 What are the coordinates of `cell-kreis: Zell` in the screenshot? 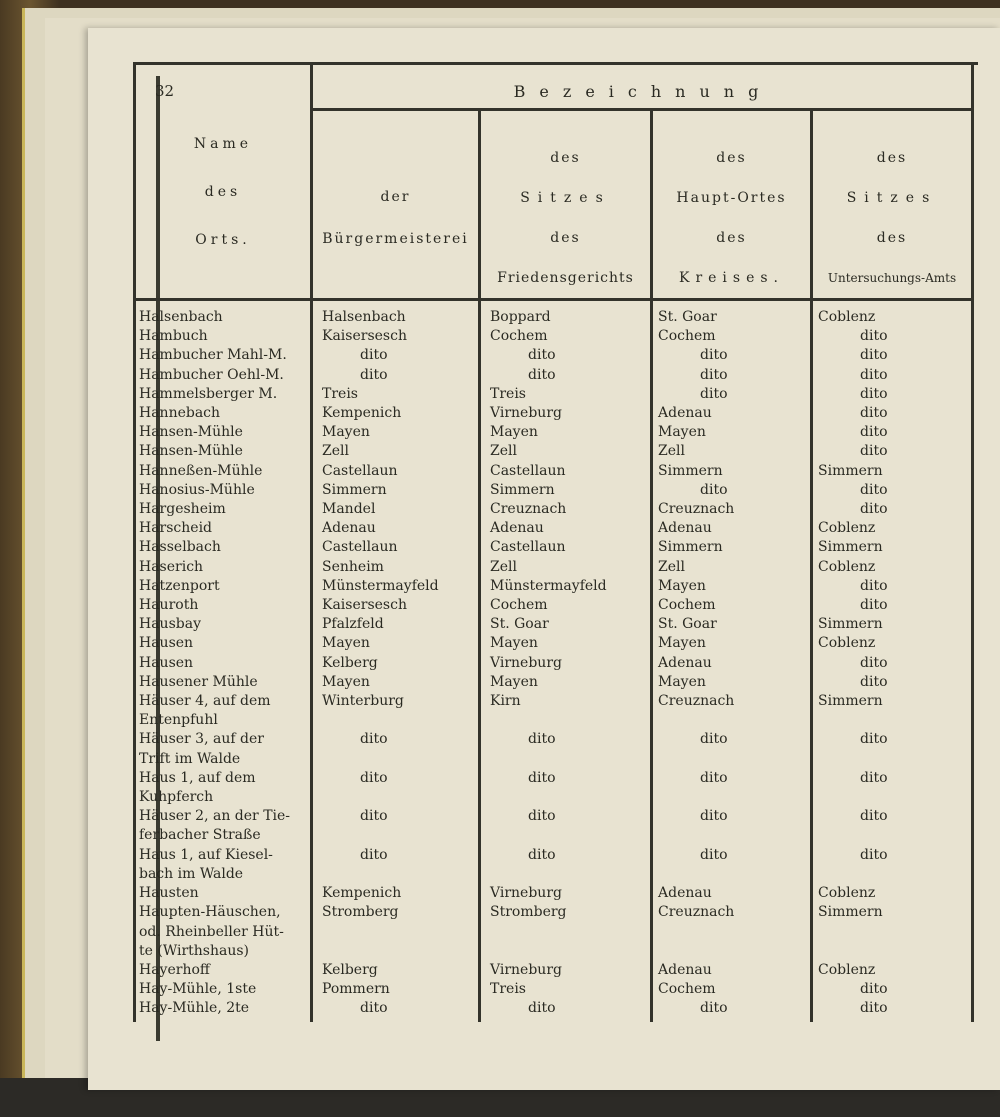 It's located at (671, 566).